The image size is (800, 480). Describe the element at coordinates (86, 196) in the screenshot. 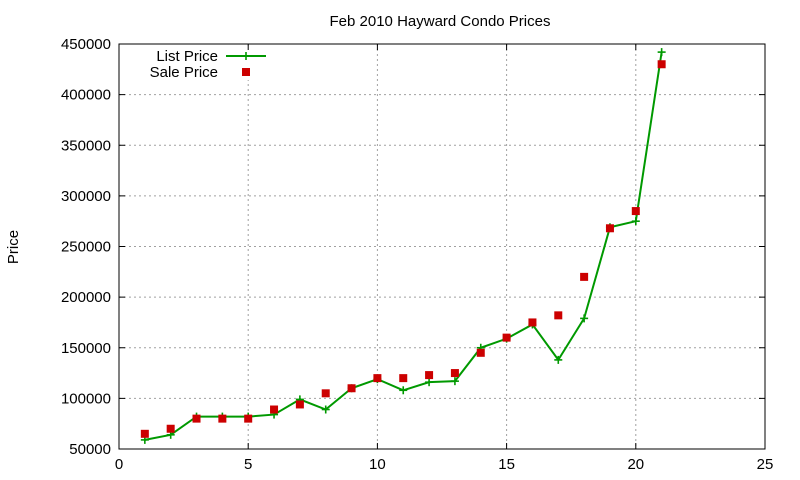

I see `y-tick-label: 300000` at that location.